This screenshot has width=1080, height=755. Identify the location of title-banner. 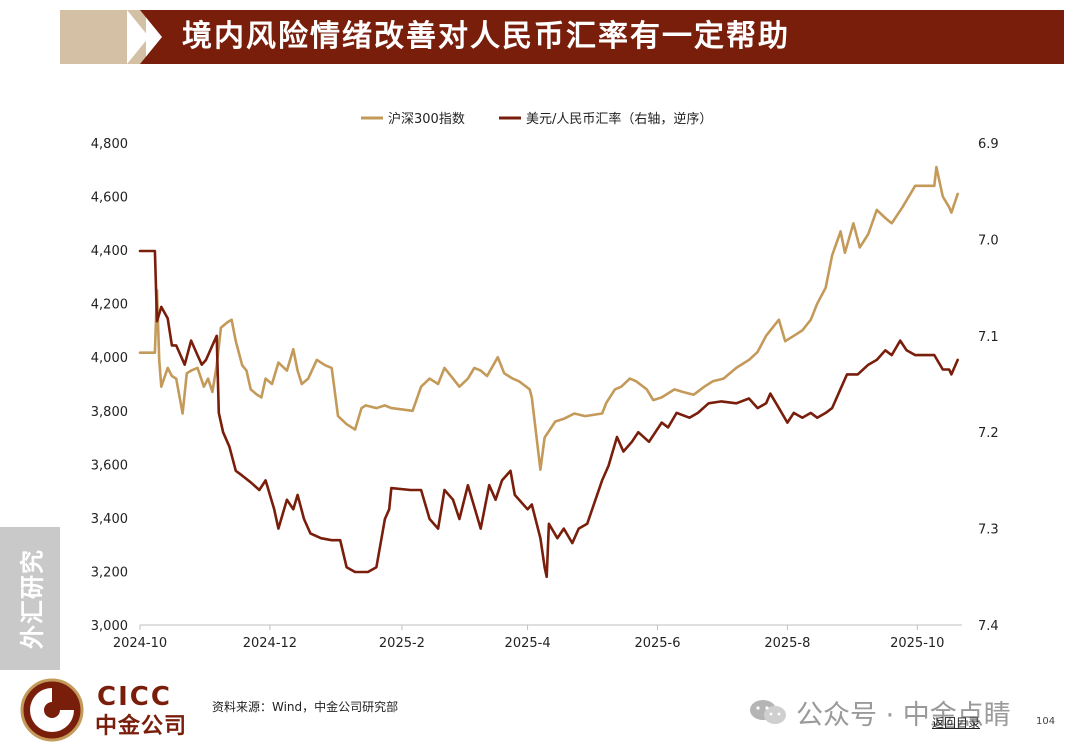
(602, 37).